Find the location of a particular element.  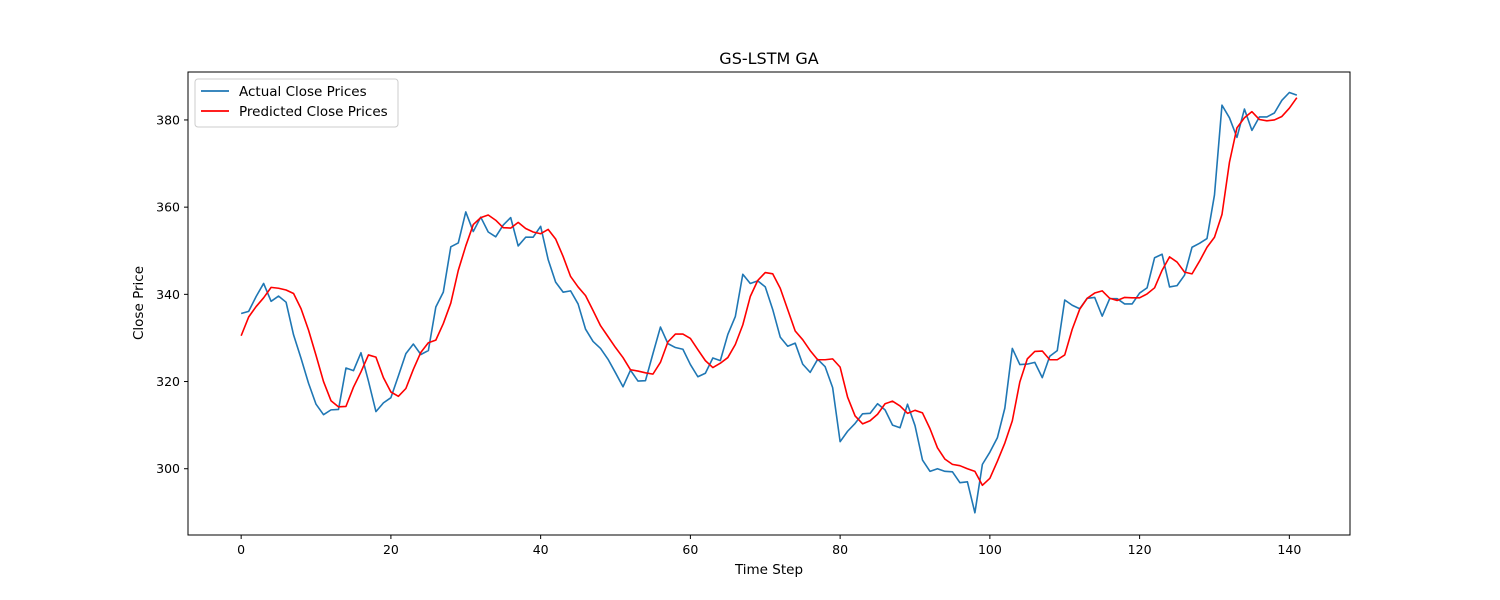

y-tick-label: 300 is located at coordinates (168, 468).